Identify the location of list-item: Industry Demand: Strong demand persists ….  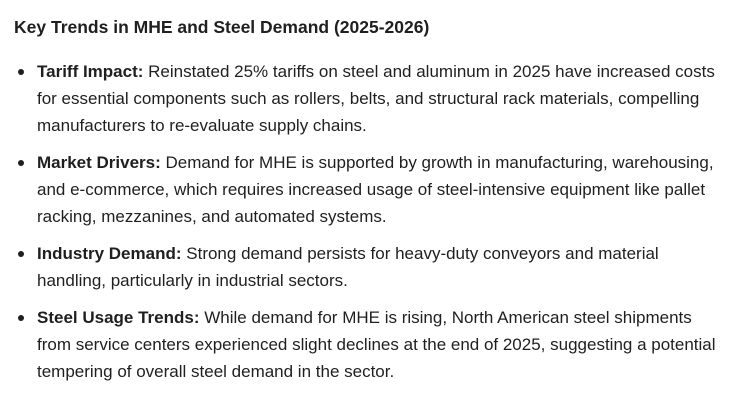
(369, 267).